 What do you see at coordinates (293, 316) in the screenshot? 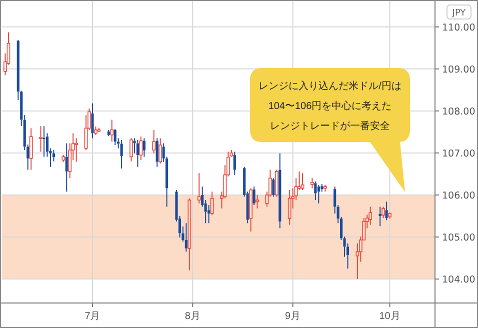
I see `x-tick-label: 9月` at bounding box center [293, 316].